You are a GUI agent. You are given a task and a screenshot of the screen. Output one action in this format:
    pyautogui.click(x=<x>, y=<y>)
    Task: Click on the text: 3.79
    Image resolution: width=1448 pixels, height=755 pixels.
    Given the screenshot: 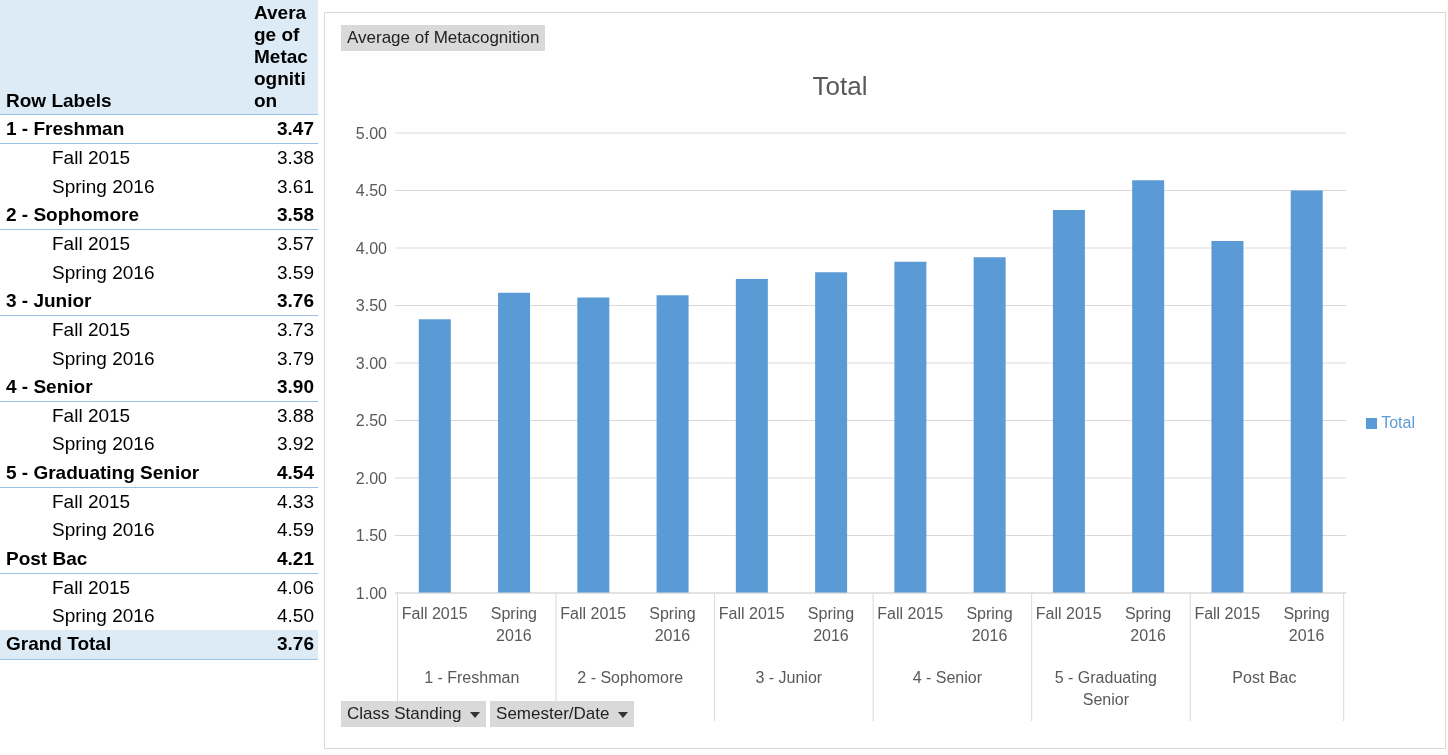 What is the action you would take?
    pyautogui.click(x=295, y=358)
    